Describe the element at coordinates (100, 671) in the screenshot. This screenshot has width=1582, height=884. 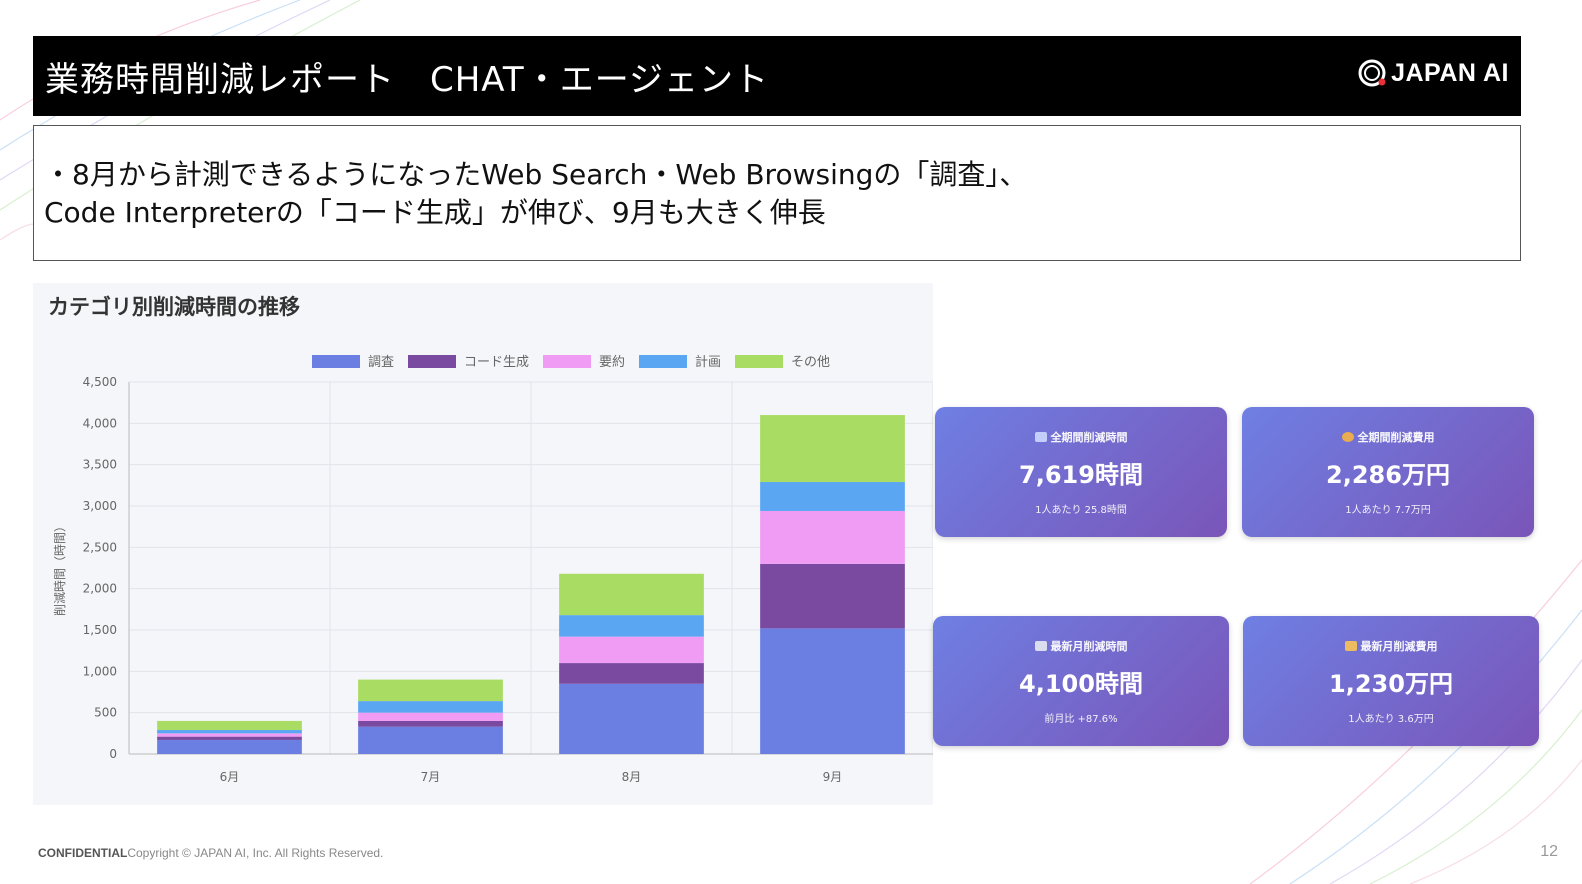
I see `y-tick-label: 1,000` at that location.